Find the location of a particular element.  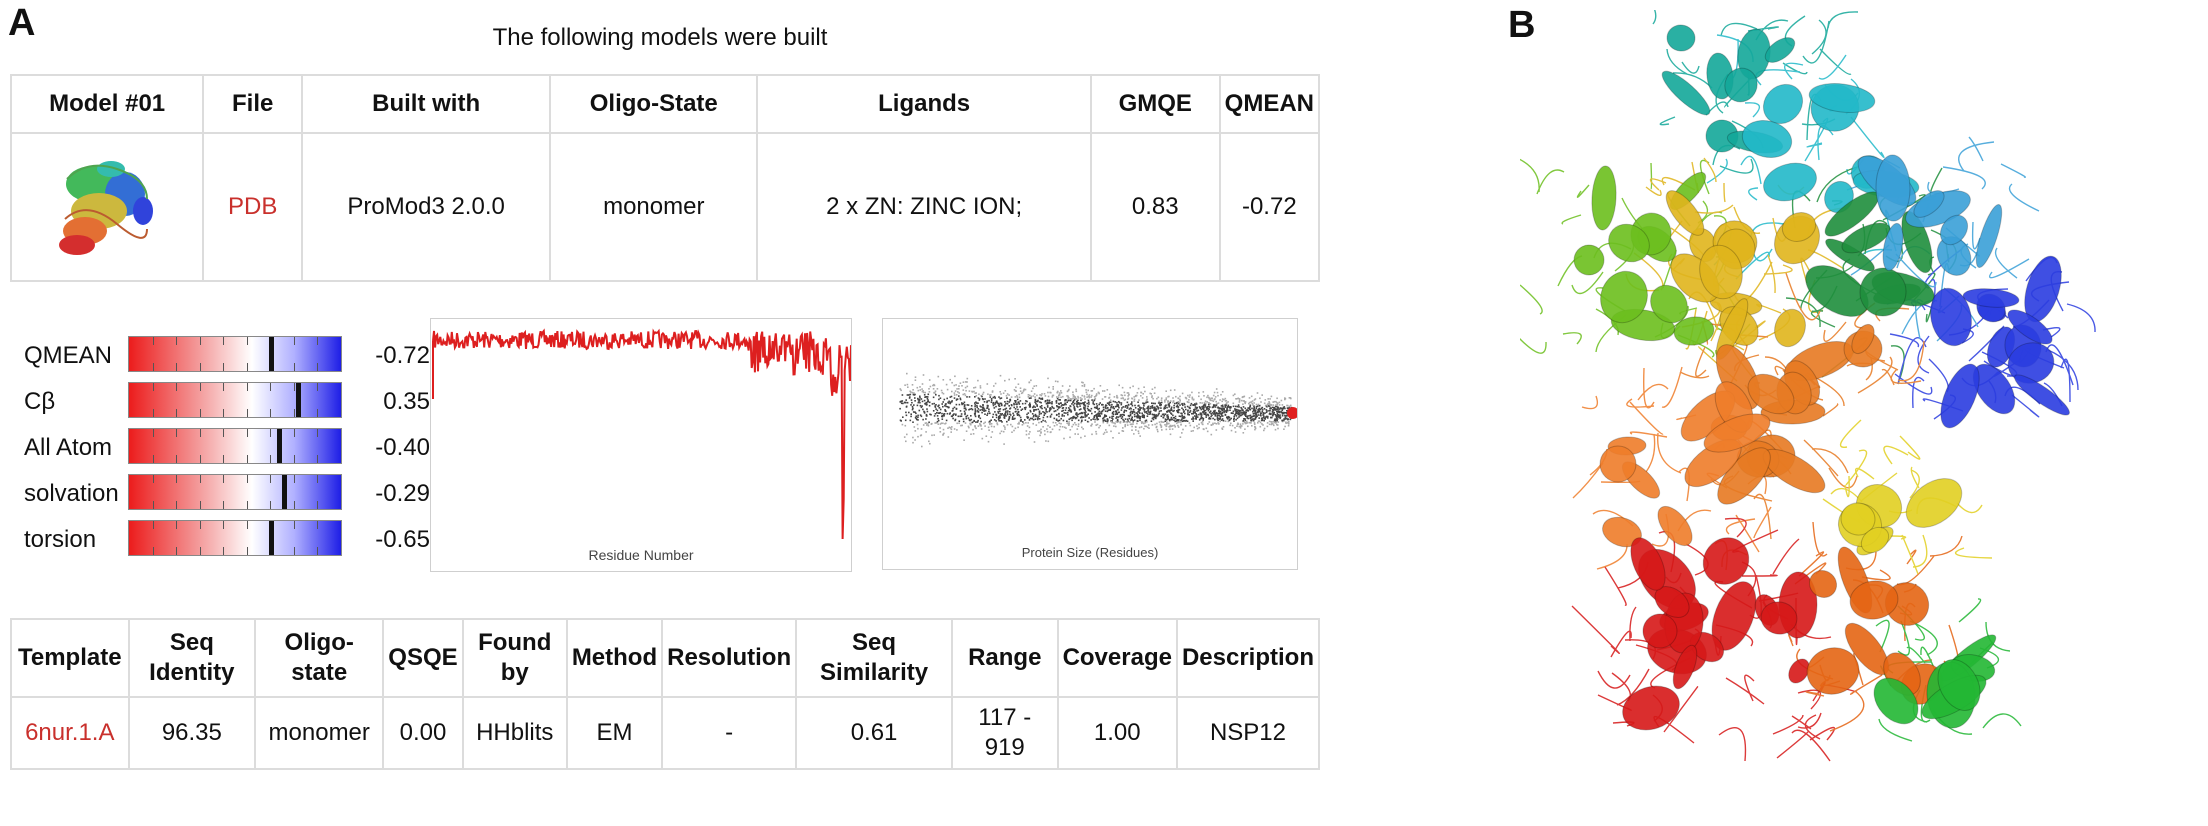

score-value: 0.35 is located at coordinates (406, 401).